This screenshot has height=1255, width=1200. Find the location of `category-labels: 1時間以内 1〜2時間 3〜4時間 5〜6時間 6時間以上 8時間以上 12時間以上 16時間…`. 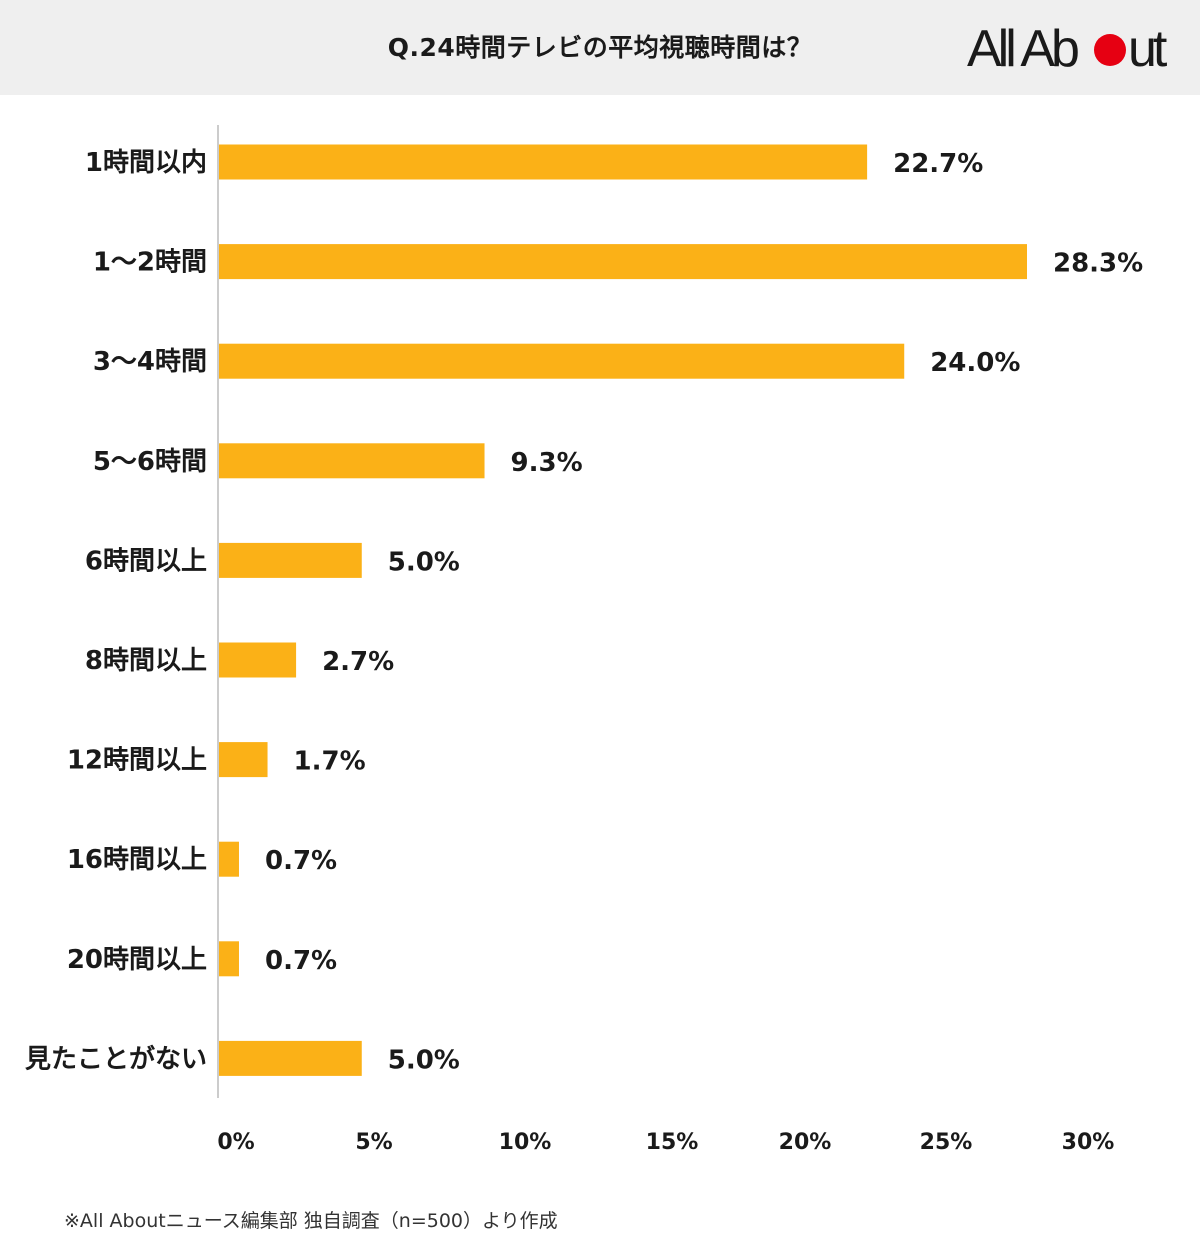

category-labels: 1時間以内 1〜2時間 3〜4時間 5〜6時間 6時間以上 8時間以上 12時間以上 16時間… is located at coordinates (116, 611).